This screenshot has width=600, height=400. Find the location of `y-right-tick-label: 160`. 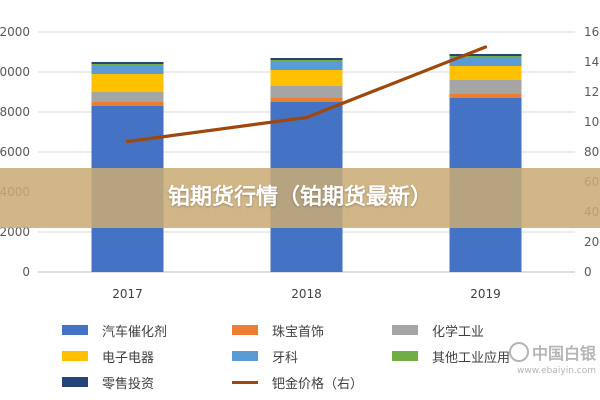

y-right-tick-label: 160 is located at coordinates (592, 32).